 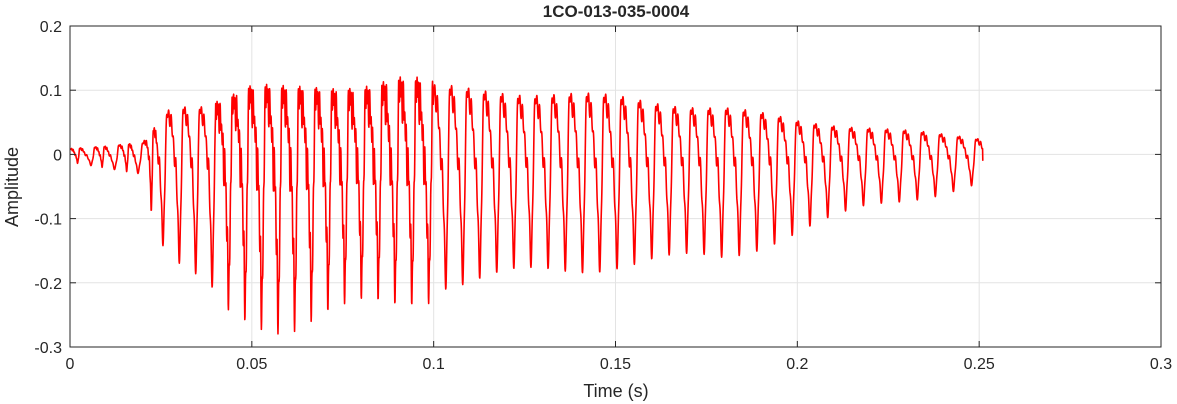 What do you see at coordinates (51, 27) in the screenshot?
I see `y-tick-label-5: 0.2` at bounding box center [51, 27].